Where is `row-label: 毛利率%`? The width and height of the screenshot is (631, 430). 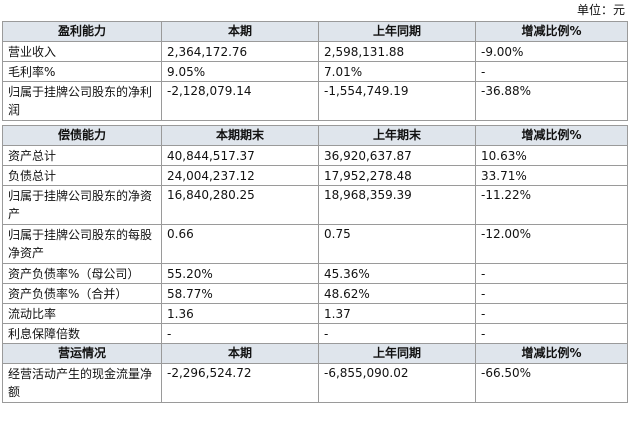
row-label: 毛利率% is located at coordinates (82, 71).